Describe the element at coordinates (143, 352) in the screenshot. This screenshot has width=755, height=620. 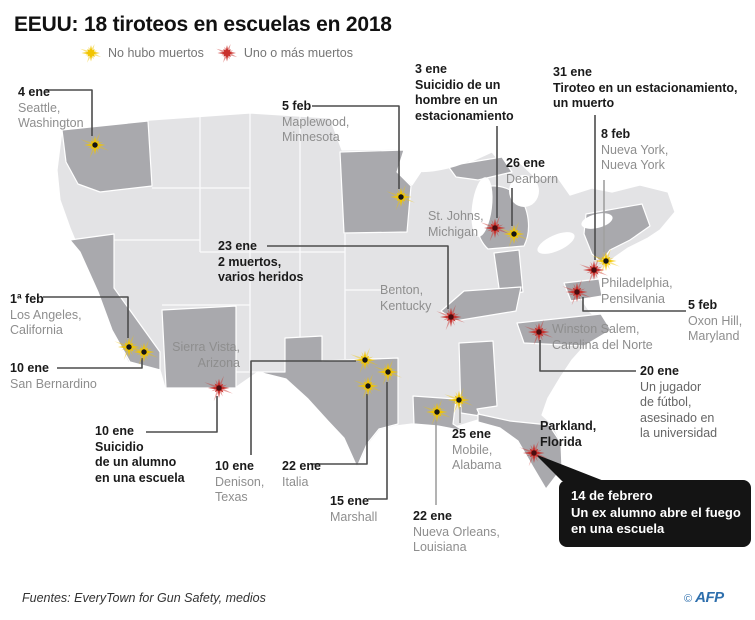
I see `marker-san-bernardino` at that location.